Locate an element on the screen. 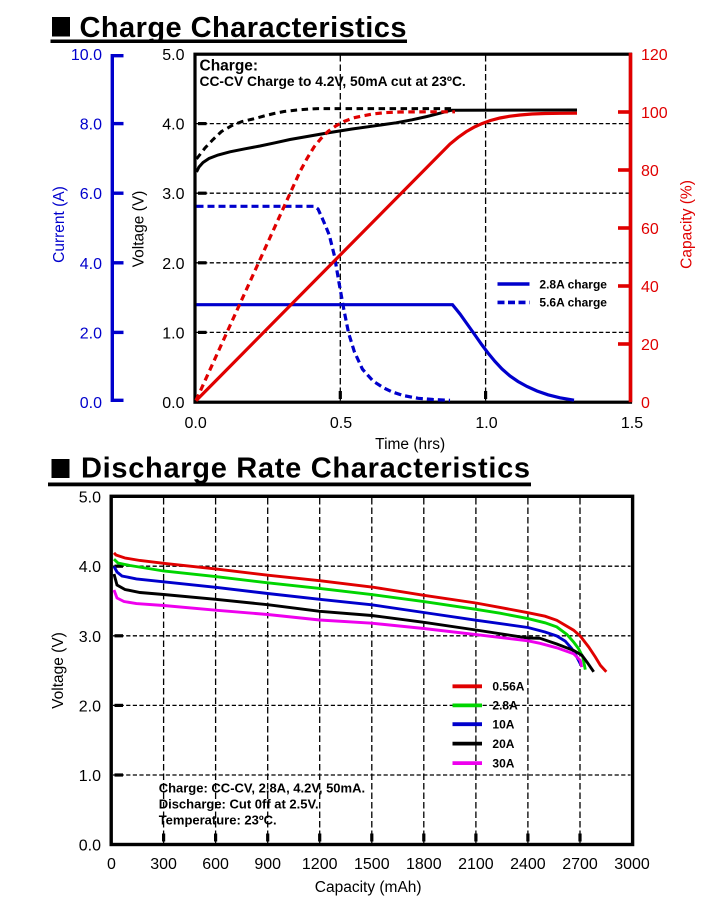  svg-text: 60 is located at coordinates (650, 229).